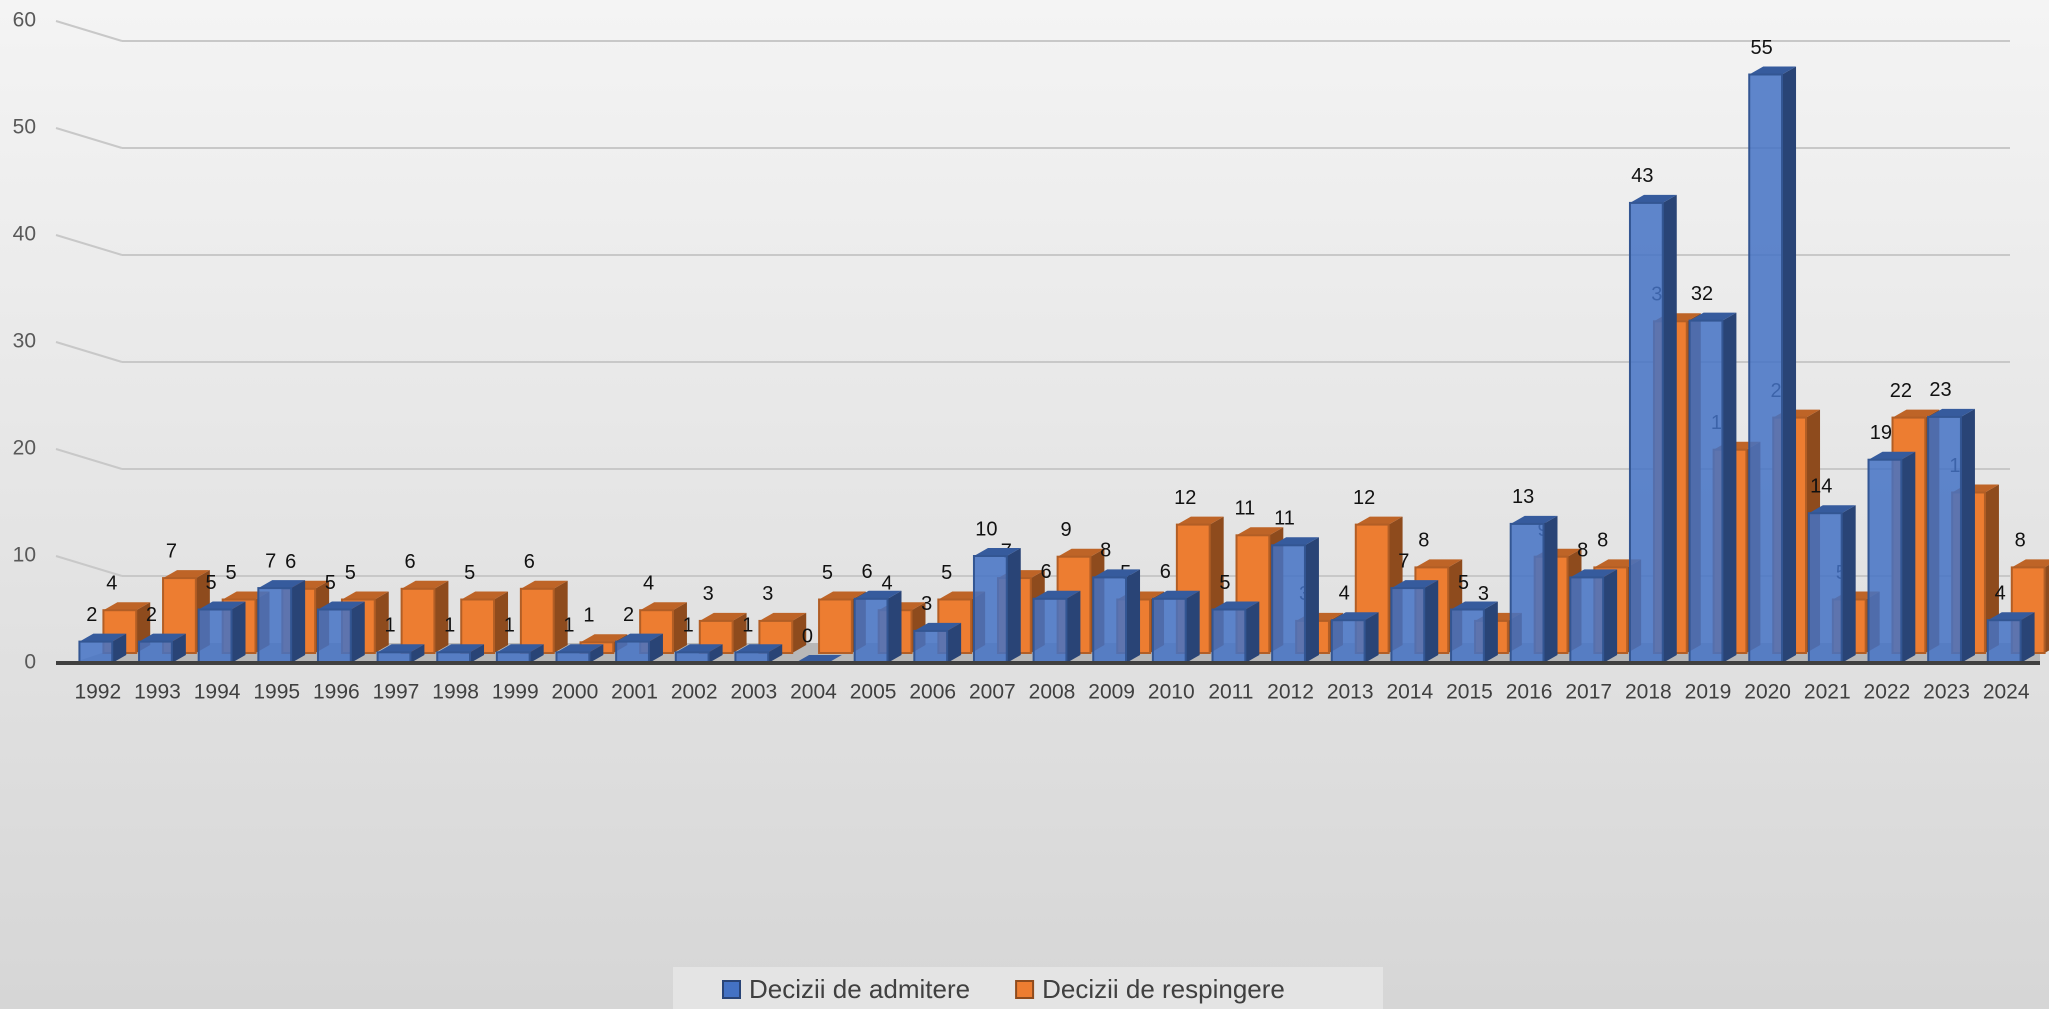 This screenshot has width=2049, height=1009. Describe the element at coordinates (276, 692) in the screenshot. I see `x-tick-label: 1995` at that location.